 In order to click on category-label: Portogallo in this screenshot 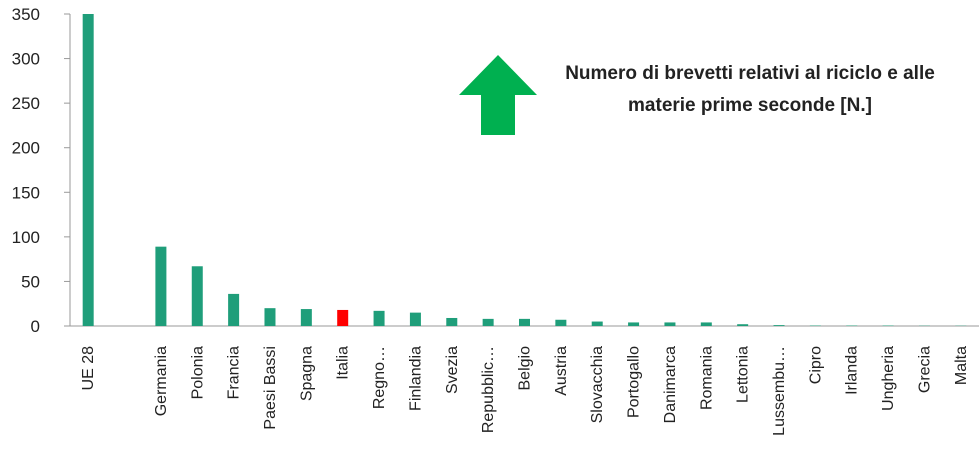, I will do `click(634, 382)`.